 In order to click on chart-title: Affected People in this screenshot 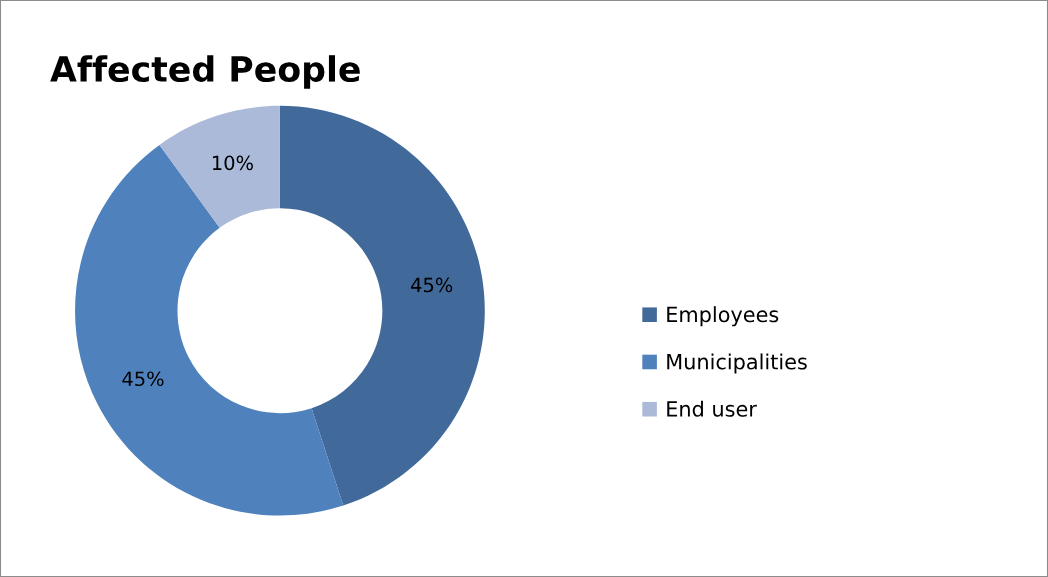, I will do `click(205, 72)`.